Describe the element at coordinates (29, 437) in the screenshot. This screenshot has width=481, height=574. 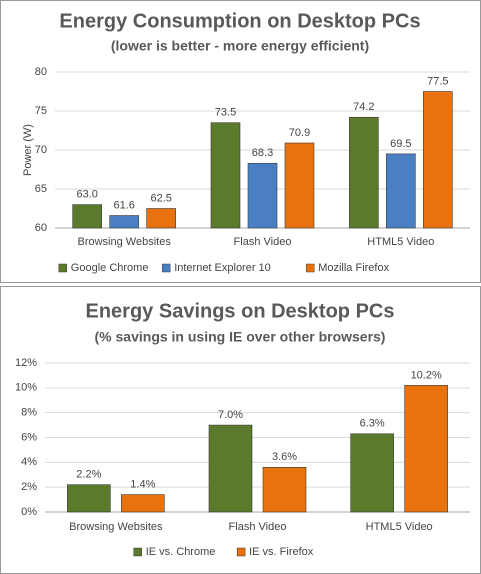
I see `y-tick-label: 6%` at that location.